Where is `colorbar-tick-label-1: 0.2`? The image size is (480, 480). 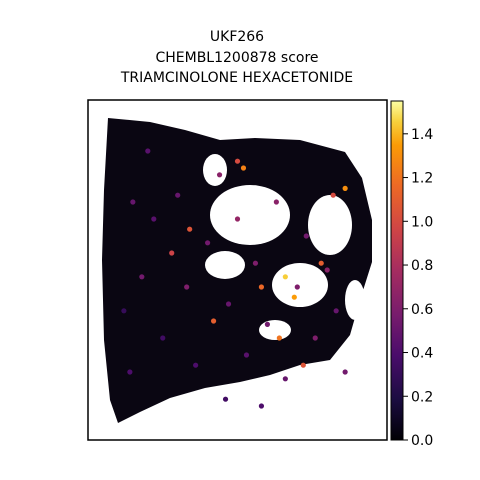 colorbar-tick-label-1: 0.2 is located at coordinates (422, 397).